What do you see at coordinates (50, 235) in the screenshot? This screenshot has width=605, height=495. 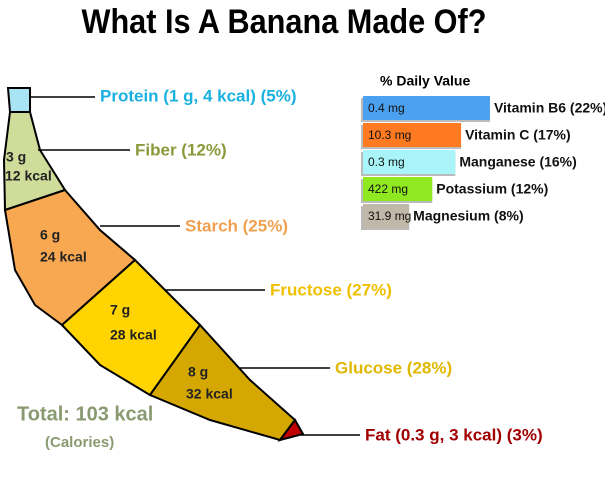 I see `segment-grams: 6 g` at bounding box center [50, 235].